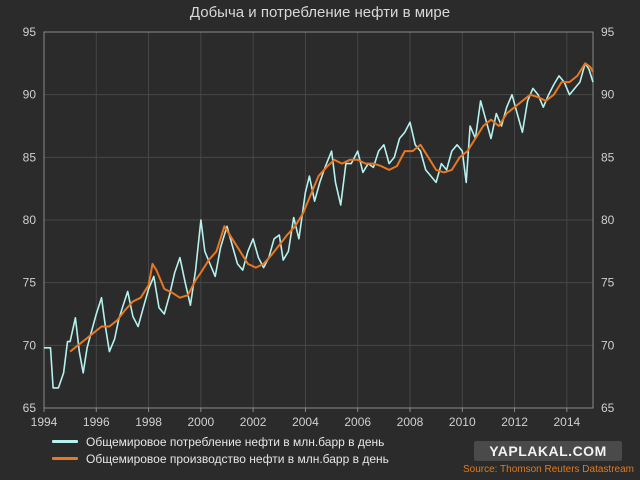  I want to click on y-tick-label-right: 70, so click(608, 345).